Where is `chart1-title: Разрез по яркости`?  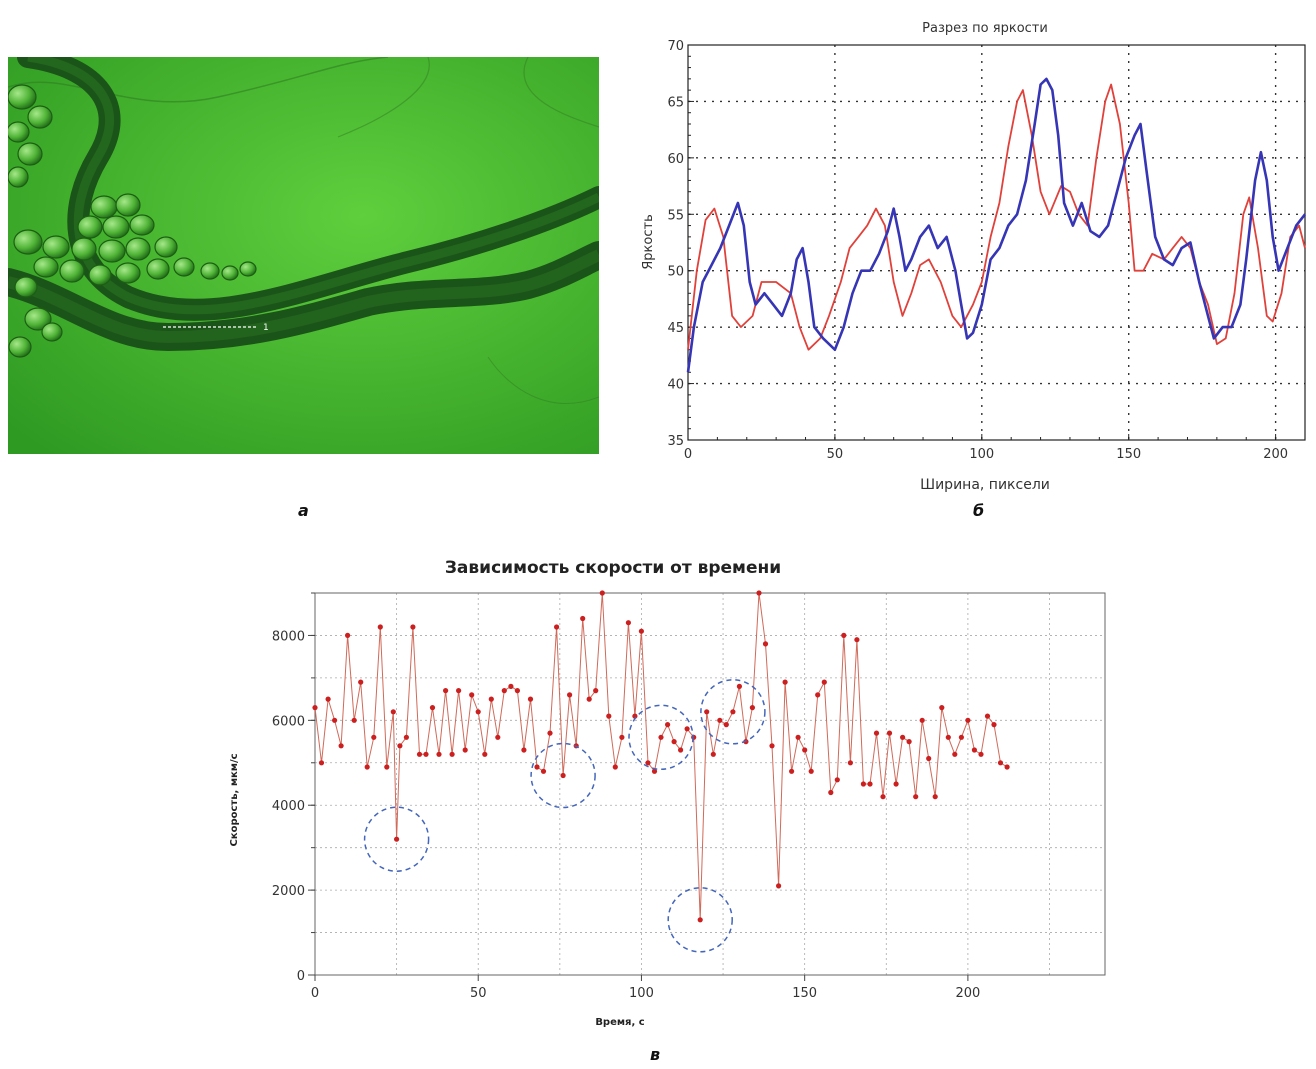 chart1-title: Разрез по яркости is located at coordinates (985, 28).